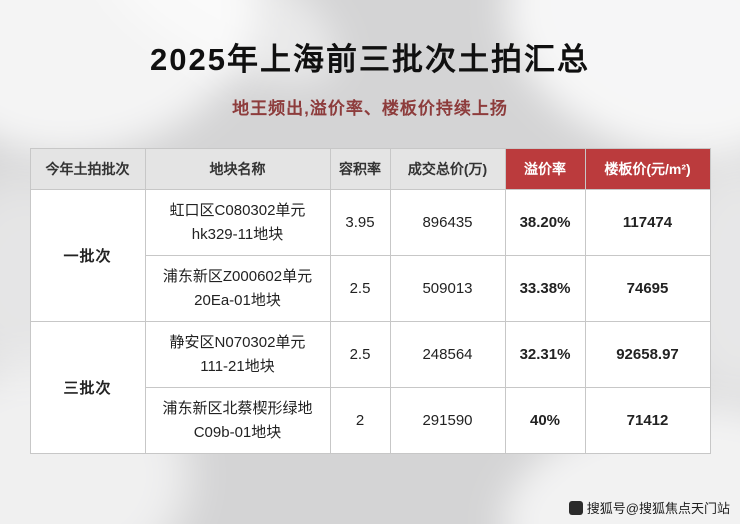 This screenshot has height=524, width=740. What do you see at coordinates (370, 59) in the screenshot?
I see `page-title: 2025年上海前三批次土拍汇总` at bounding box center [370, 59].